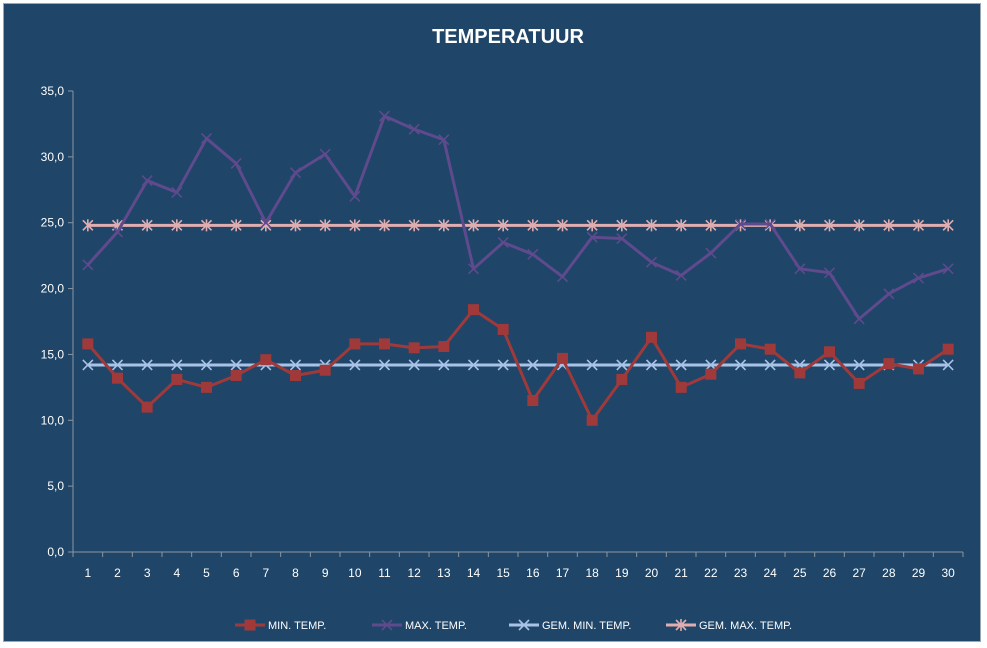 This screenshot has width=987, height=648. I want to click on x-tick-label: 18, so click(592, 573).